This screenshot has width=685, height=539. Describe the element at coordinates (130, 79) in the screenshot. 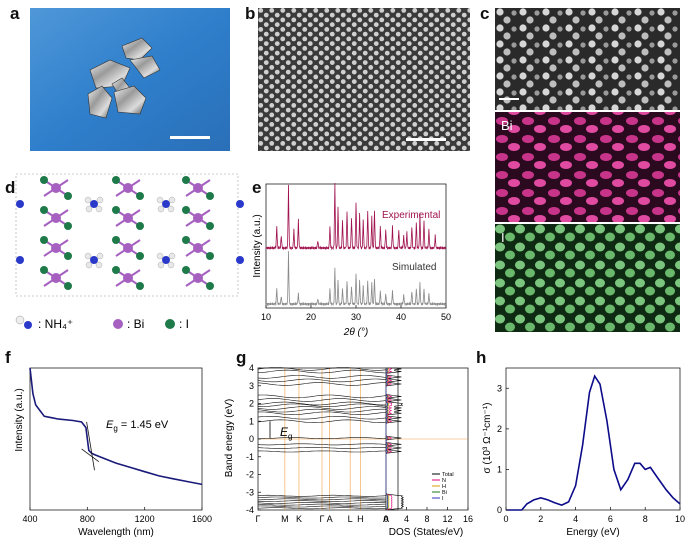

I see `panel-a-crystal-photo` at that location.